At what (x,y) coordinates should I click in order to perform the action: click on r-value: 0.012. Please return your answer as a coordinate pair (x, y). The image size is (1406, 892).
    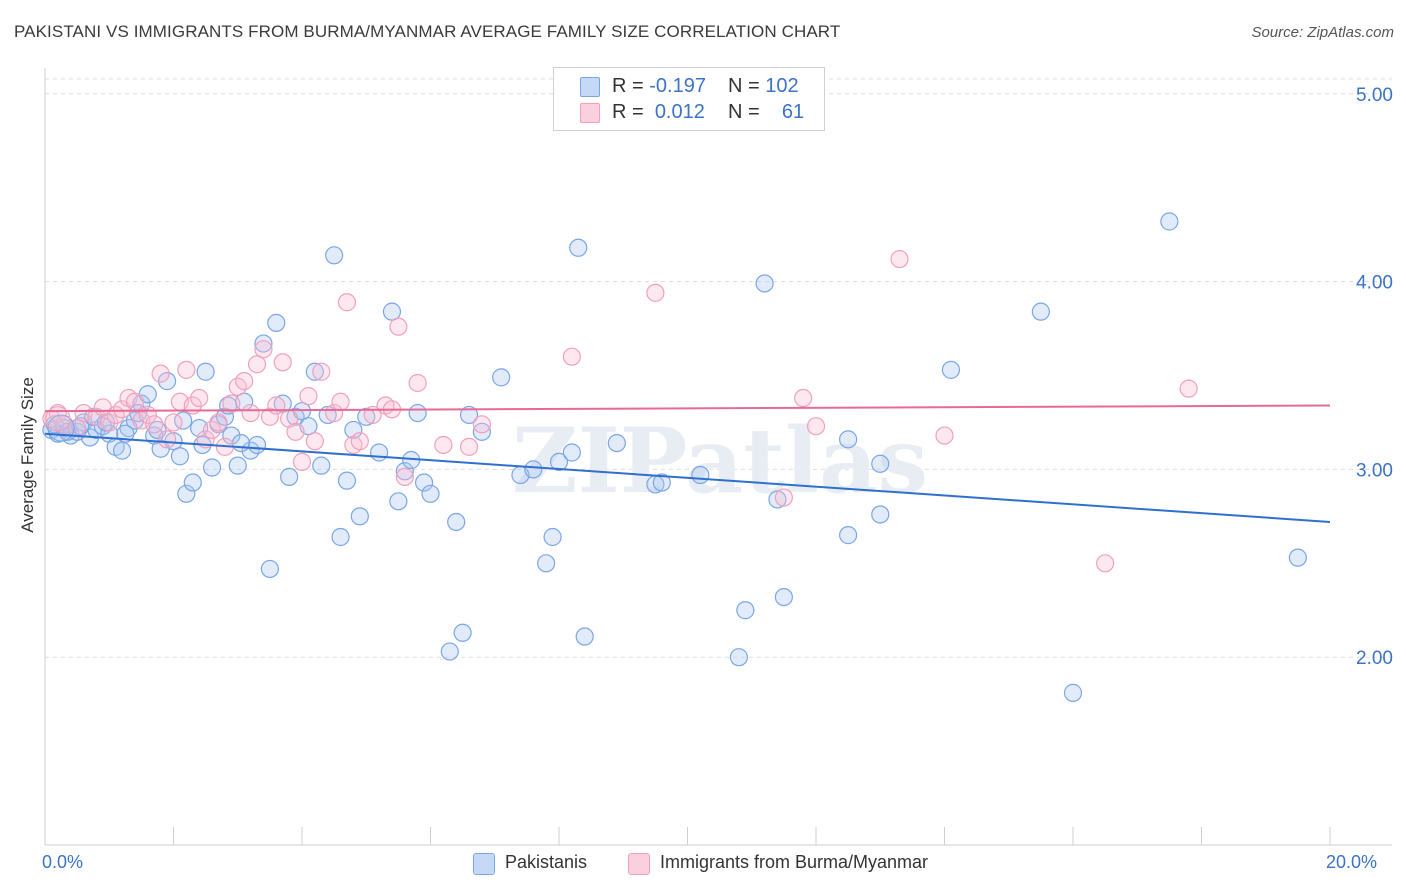
    Looking at the image, I should click on (679, 112).